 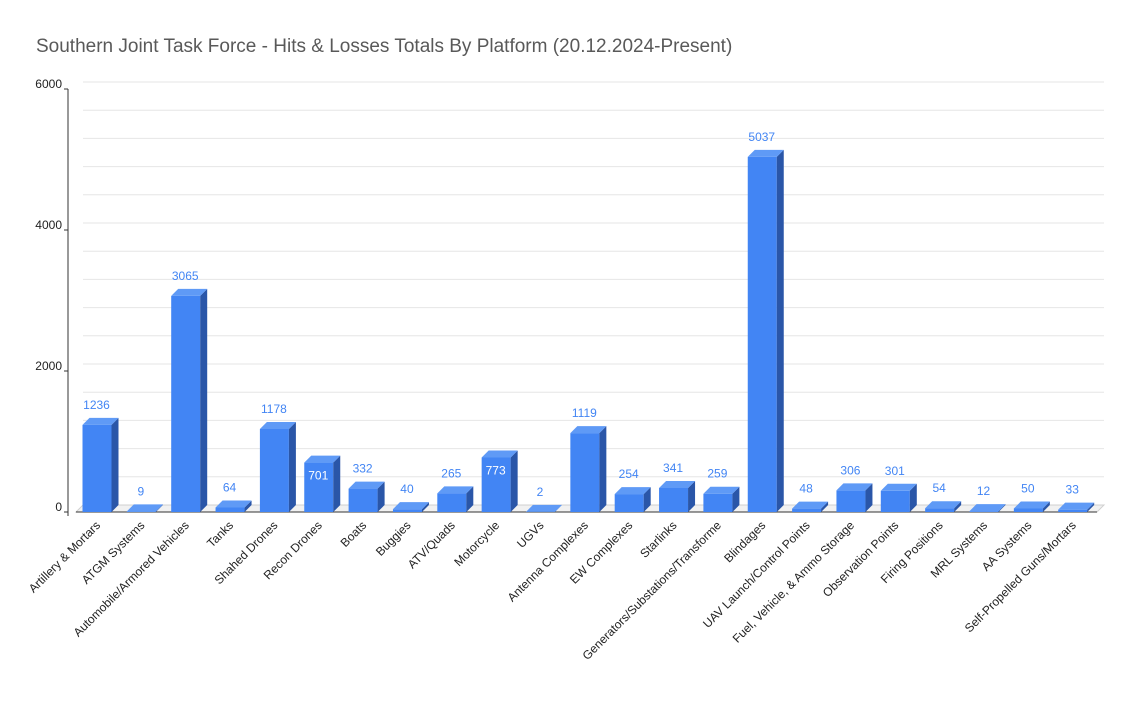 What do you see at coordinates (1073, 490) in the screenshot?
I see `value-label: 33` at bounding box center [1073, 490].